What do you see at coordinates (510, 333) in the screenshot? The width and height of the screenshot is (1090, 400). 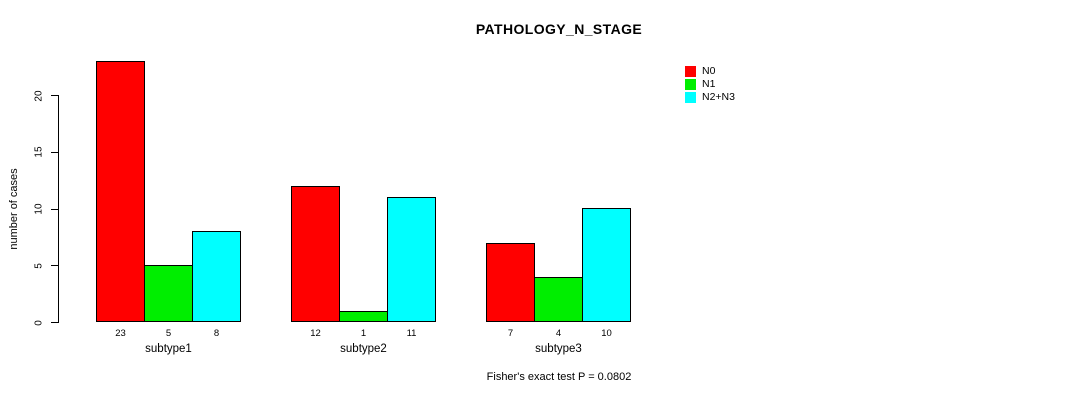 I see `bar-value-label: 7` at bounding box center [510, 333].